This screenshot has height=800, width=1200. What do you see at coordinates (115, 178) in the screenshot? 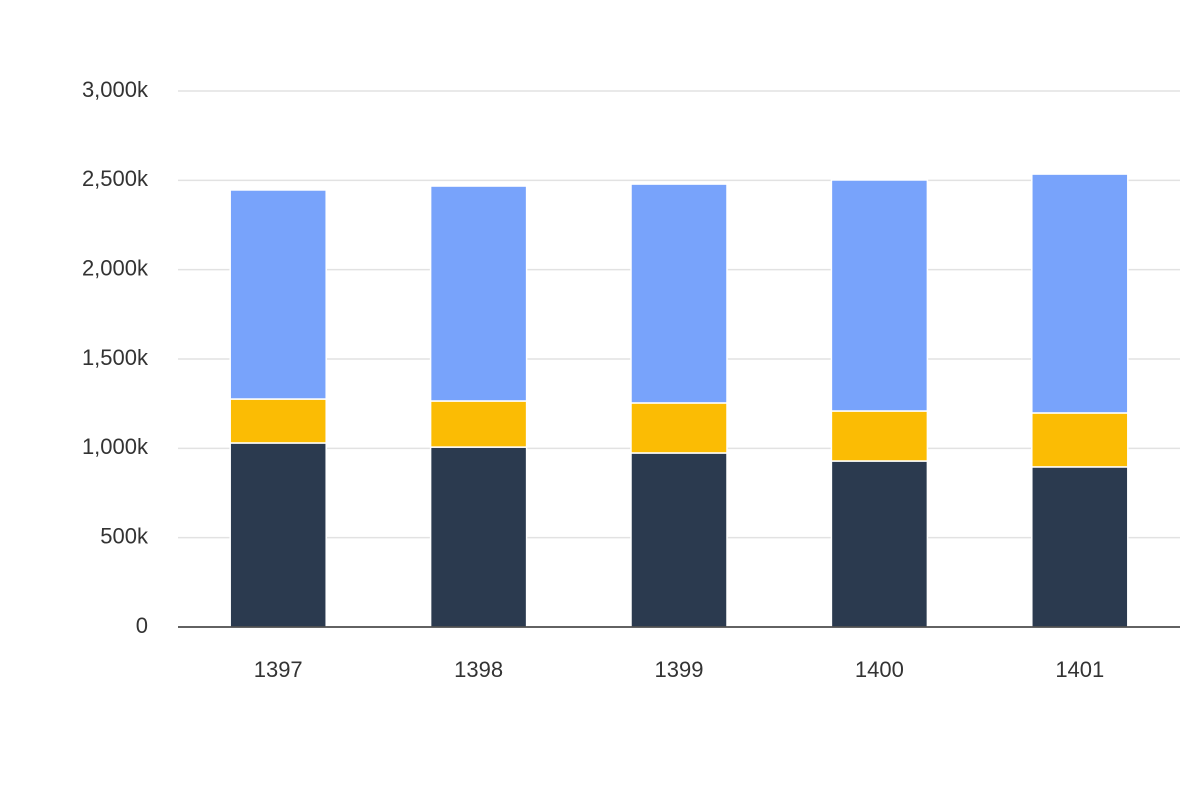
I see `y-tick-label: 2,500k` at bounding box center [115, 178].